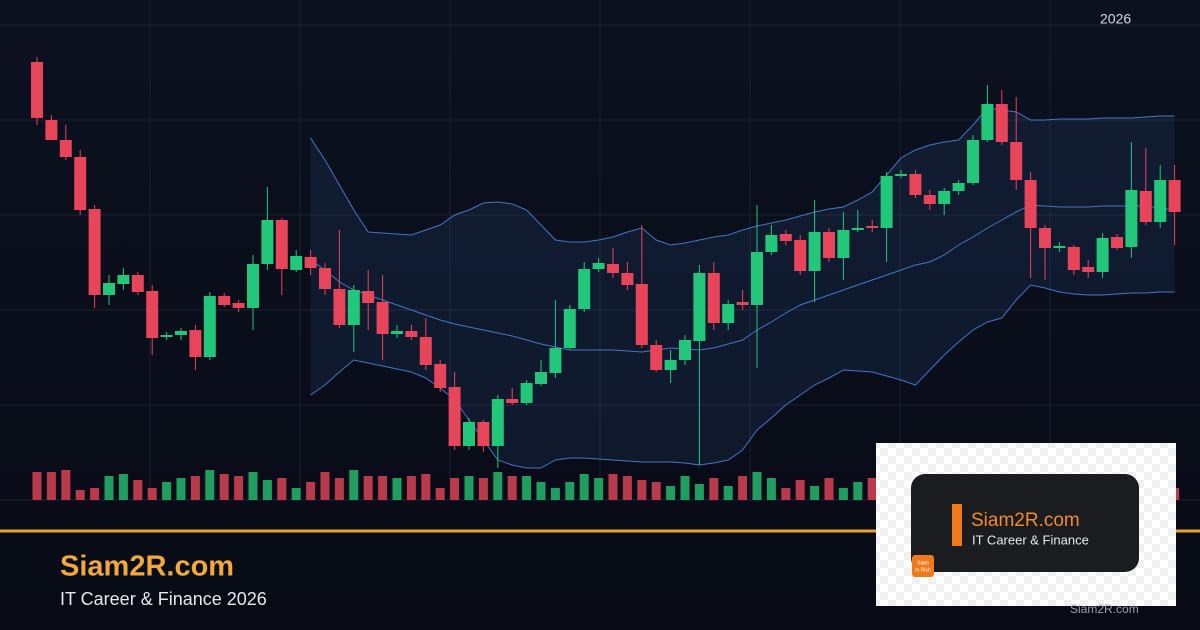  I want to click on brand-title: Siam2R.com, so click(147, 567).